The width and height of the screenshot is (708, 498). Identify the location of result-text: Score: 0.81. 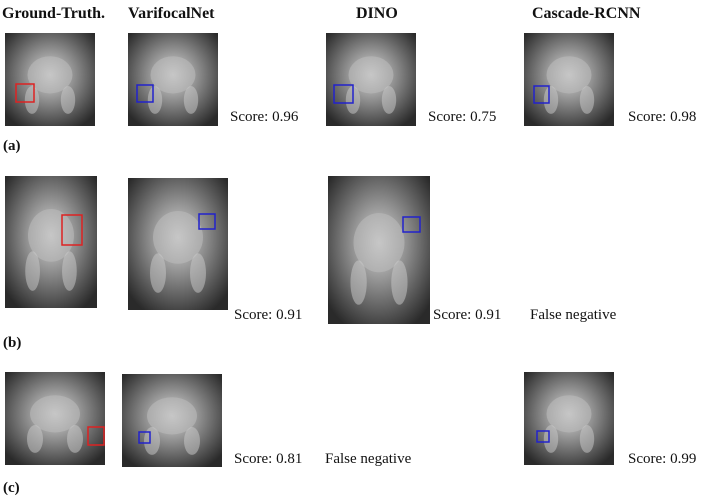
(268, 459).